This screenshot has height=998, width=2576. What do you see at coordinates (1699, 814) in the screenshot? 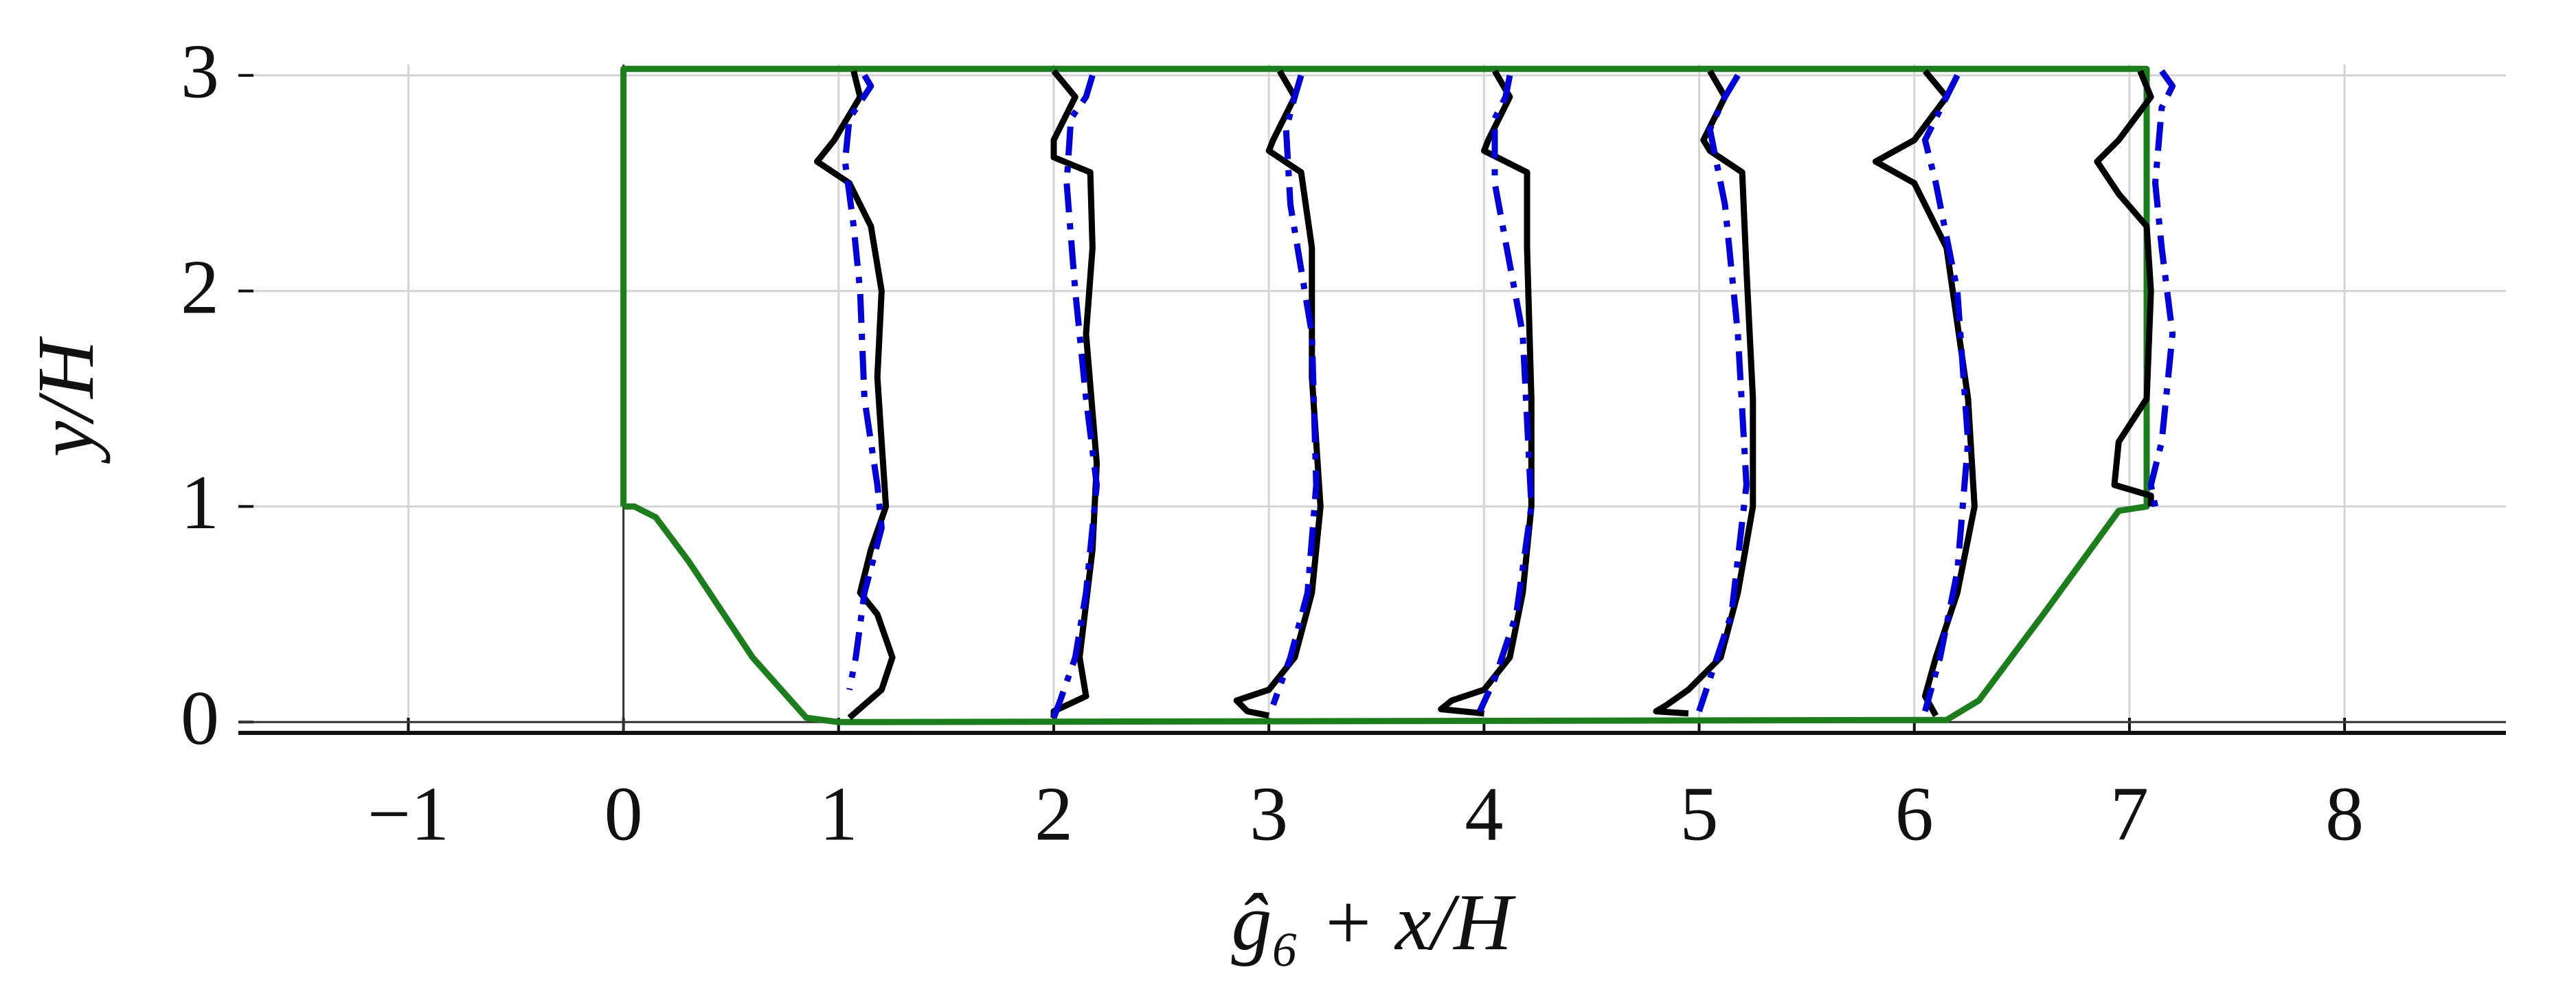
I see `x-tick-label: 5` at bounding box center [1699, 814].